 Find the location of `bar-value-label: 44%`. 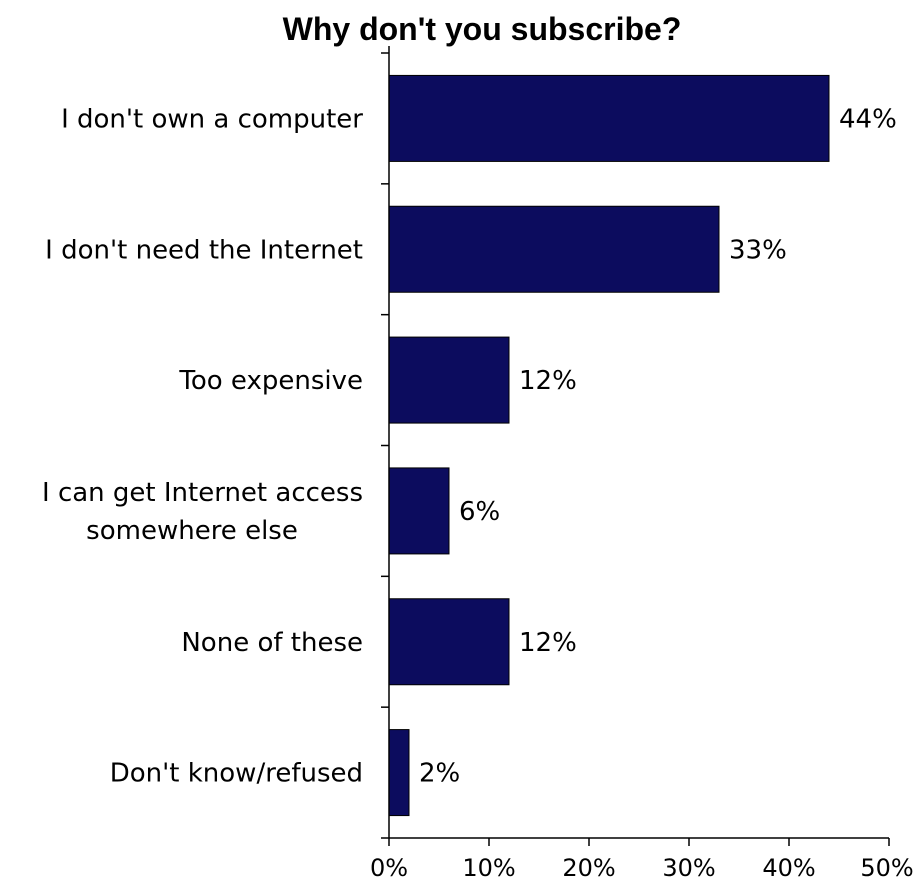

bar-value-label: 44% is located at coordinates (868, 119).